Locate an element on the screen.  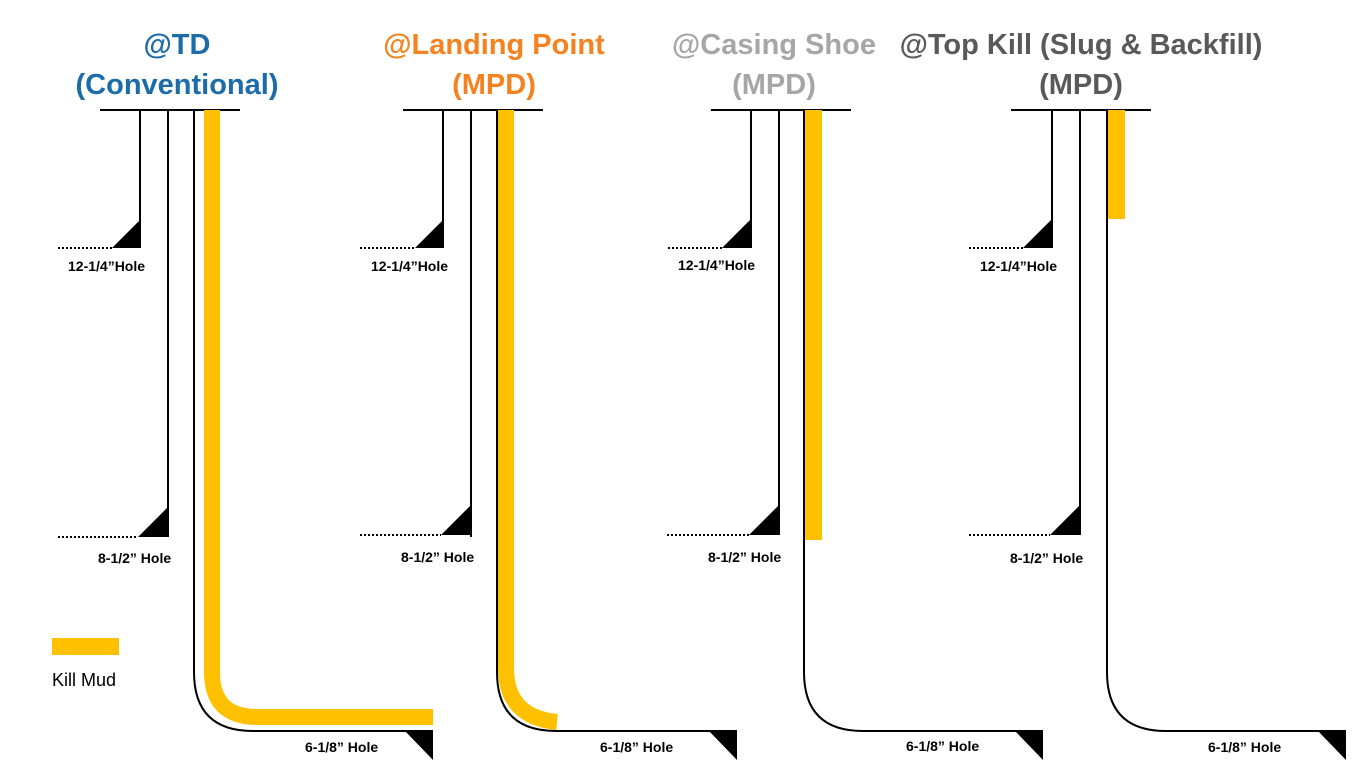
panel-title-line1: @TD is located at coordinates (177, 45).